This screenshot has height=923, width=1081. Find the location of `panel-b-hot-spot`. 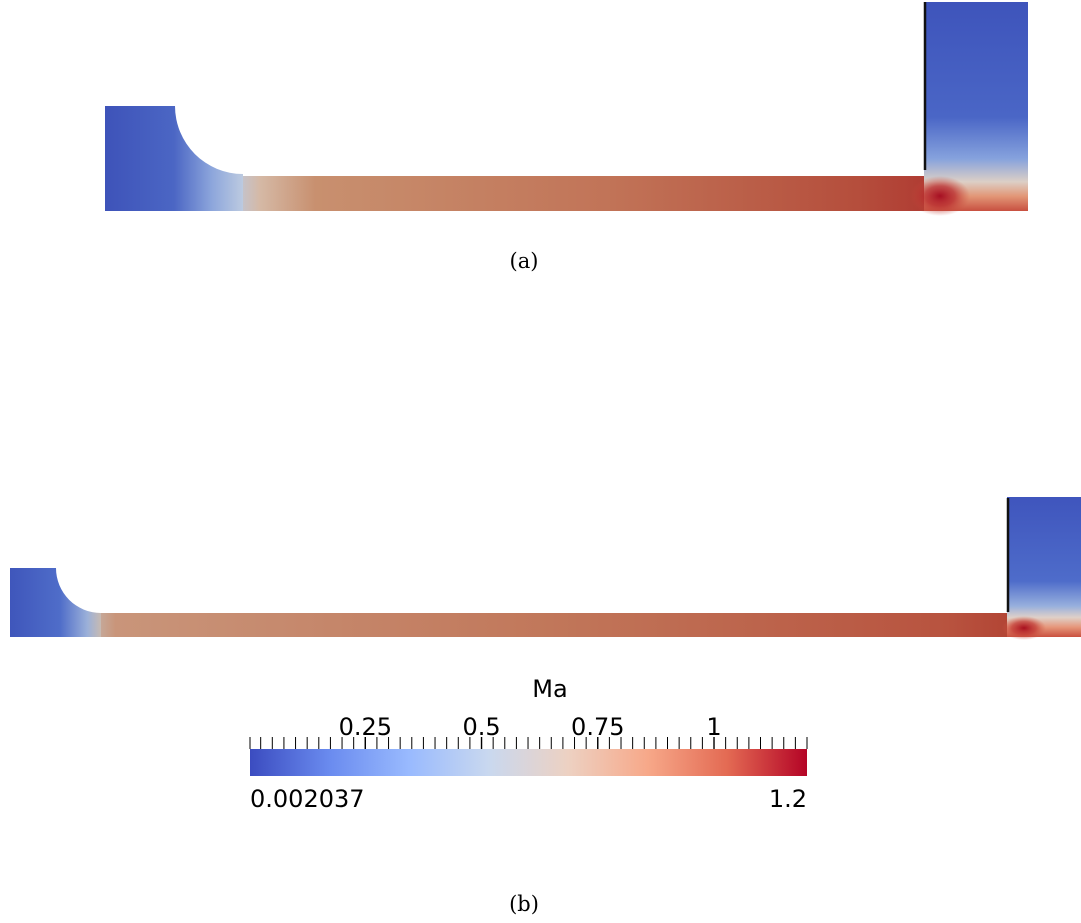

panel-b-hot-spot is located at coordinates (1024, 628).